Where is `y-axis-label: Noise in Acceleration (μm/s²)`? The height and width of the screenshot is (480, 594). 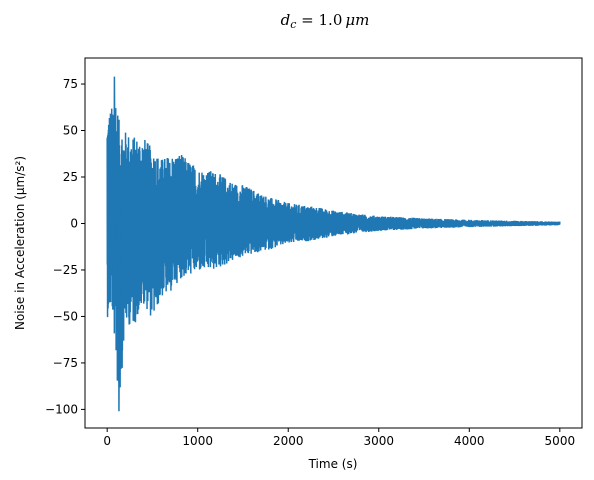 y-axis-label: Noise in Acceleration (μm/s²) is located at coordinates (20, 243).